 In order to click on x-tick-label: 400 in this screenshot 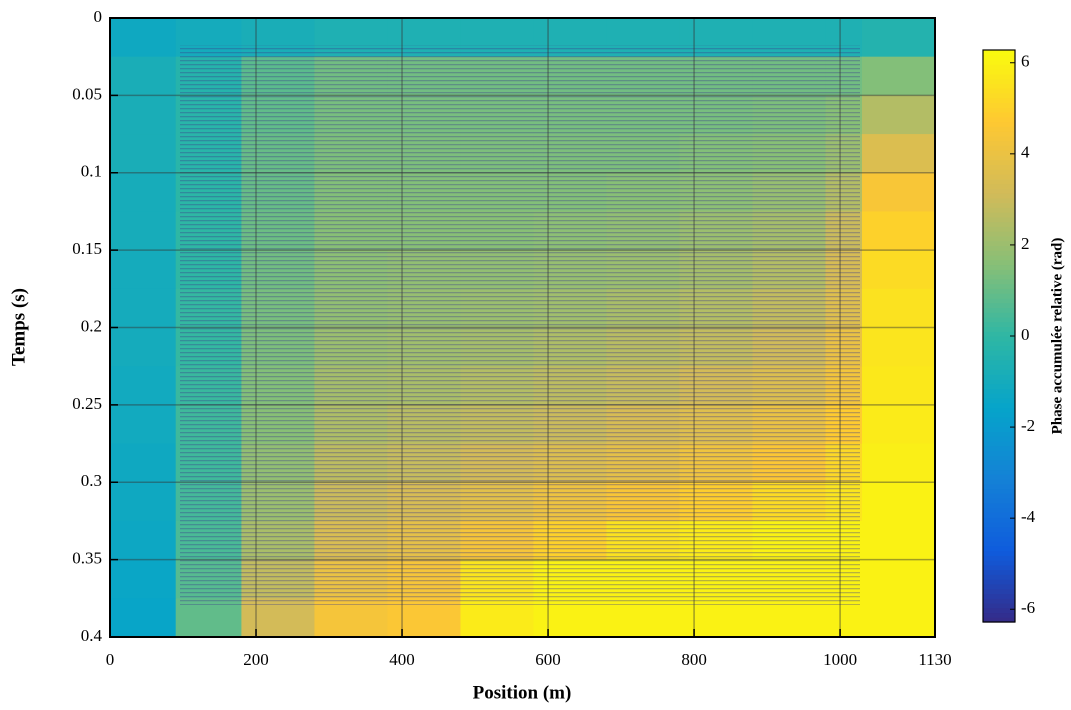, I will do `click(402, 659)`.